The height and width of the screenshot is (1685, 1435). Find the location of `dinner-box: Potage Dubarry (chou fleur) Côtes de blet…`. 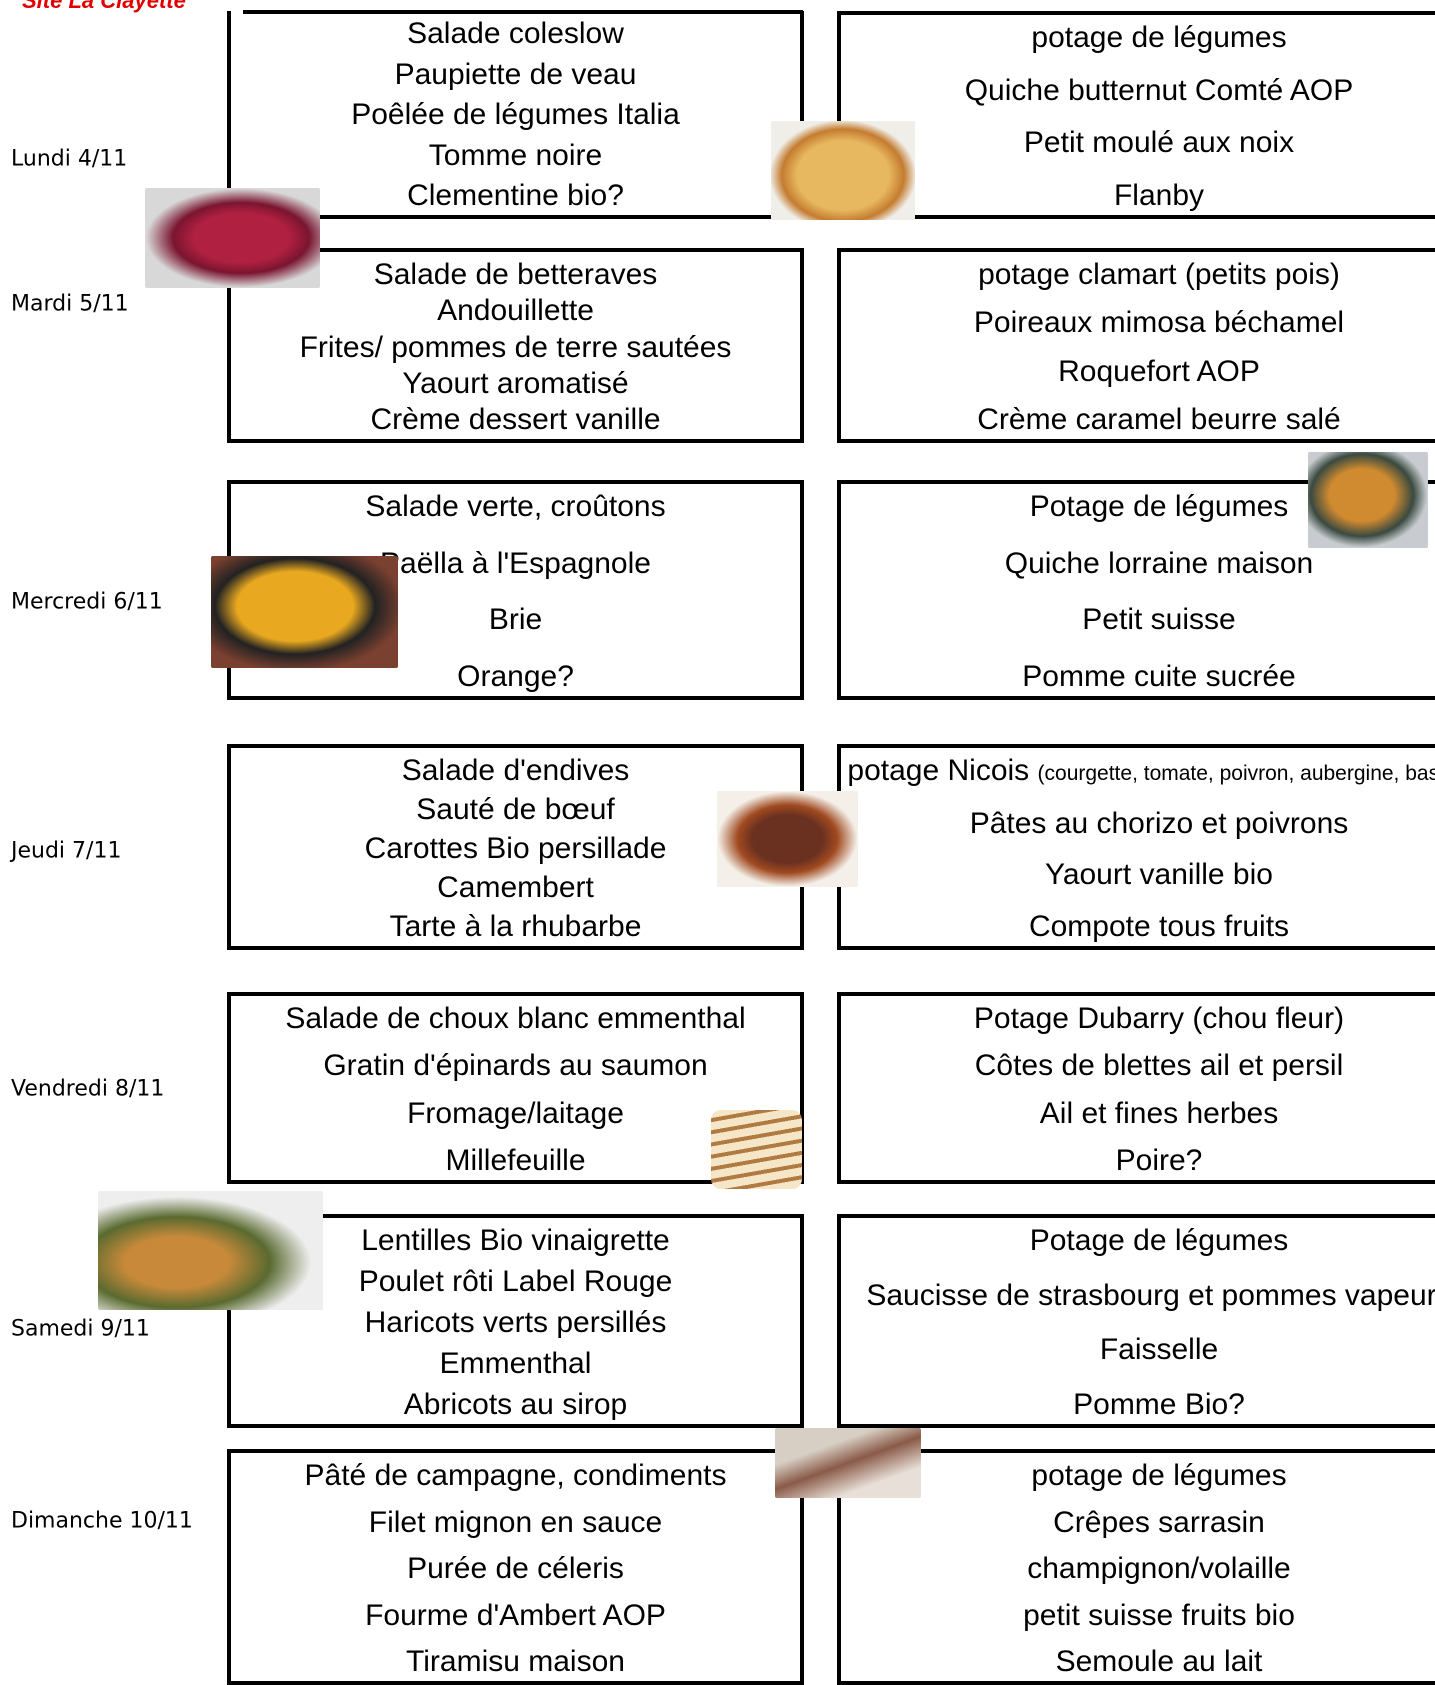

dinner-box: Potage Dubarry (chou fleur) Côtes de blet… is located at coordinates (1136, 1088).